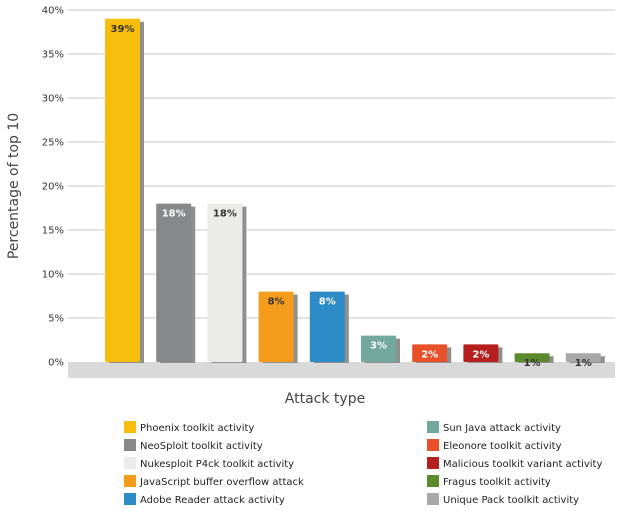 The height and width of the screenshot is (511, 621). I want to click on legend-item: Eleonore toolkit activity, so click(494, 445).